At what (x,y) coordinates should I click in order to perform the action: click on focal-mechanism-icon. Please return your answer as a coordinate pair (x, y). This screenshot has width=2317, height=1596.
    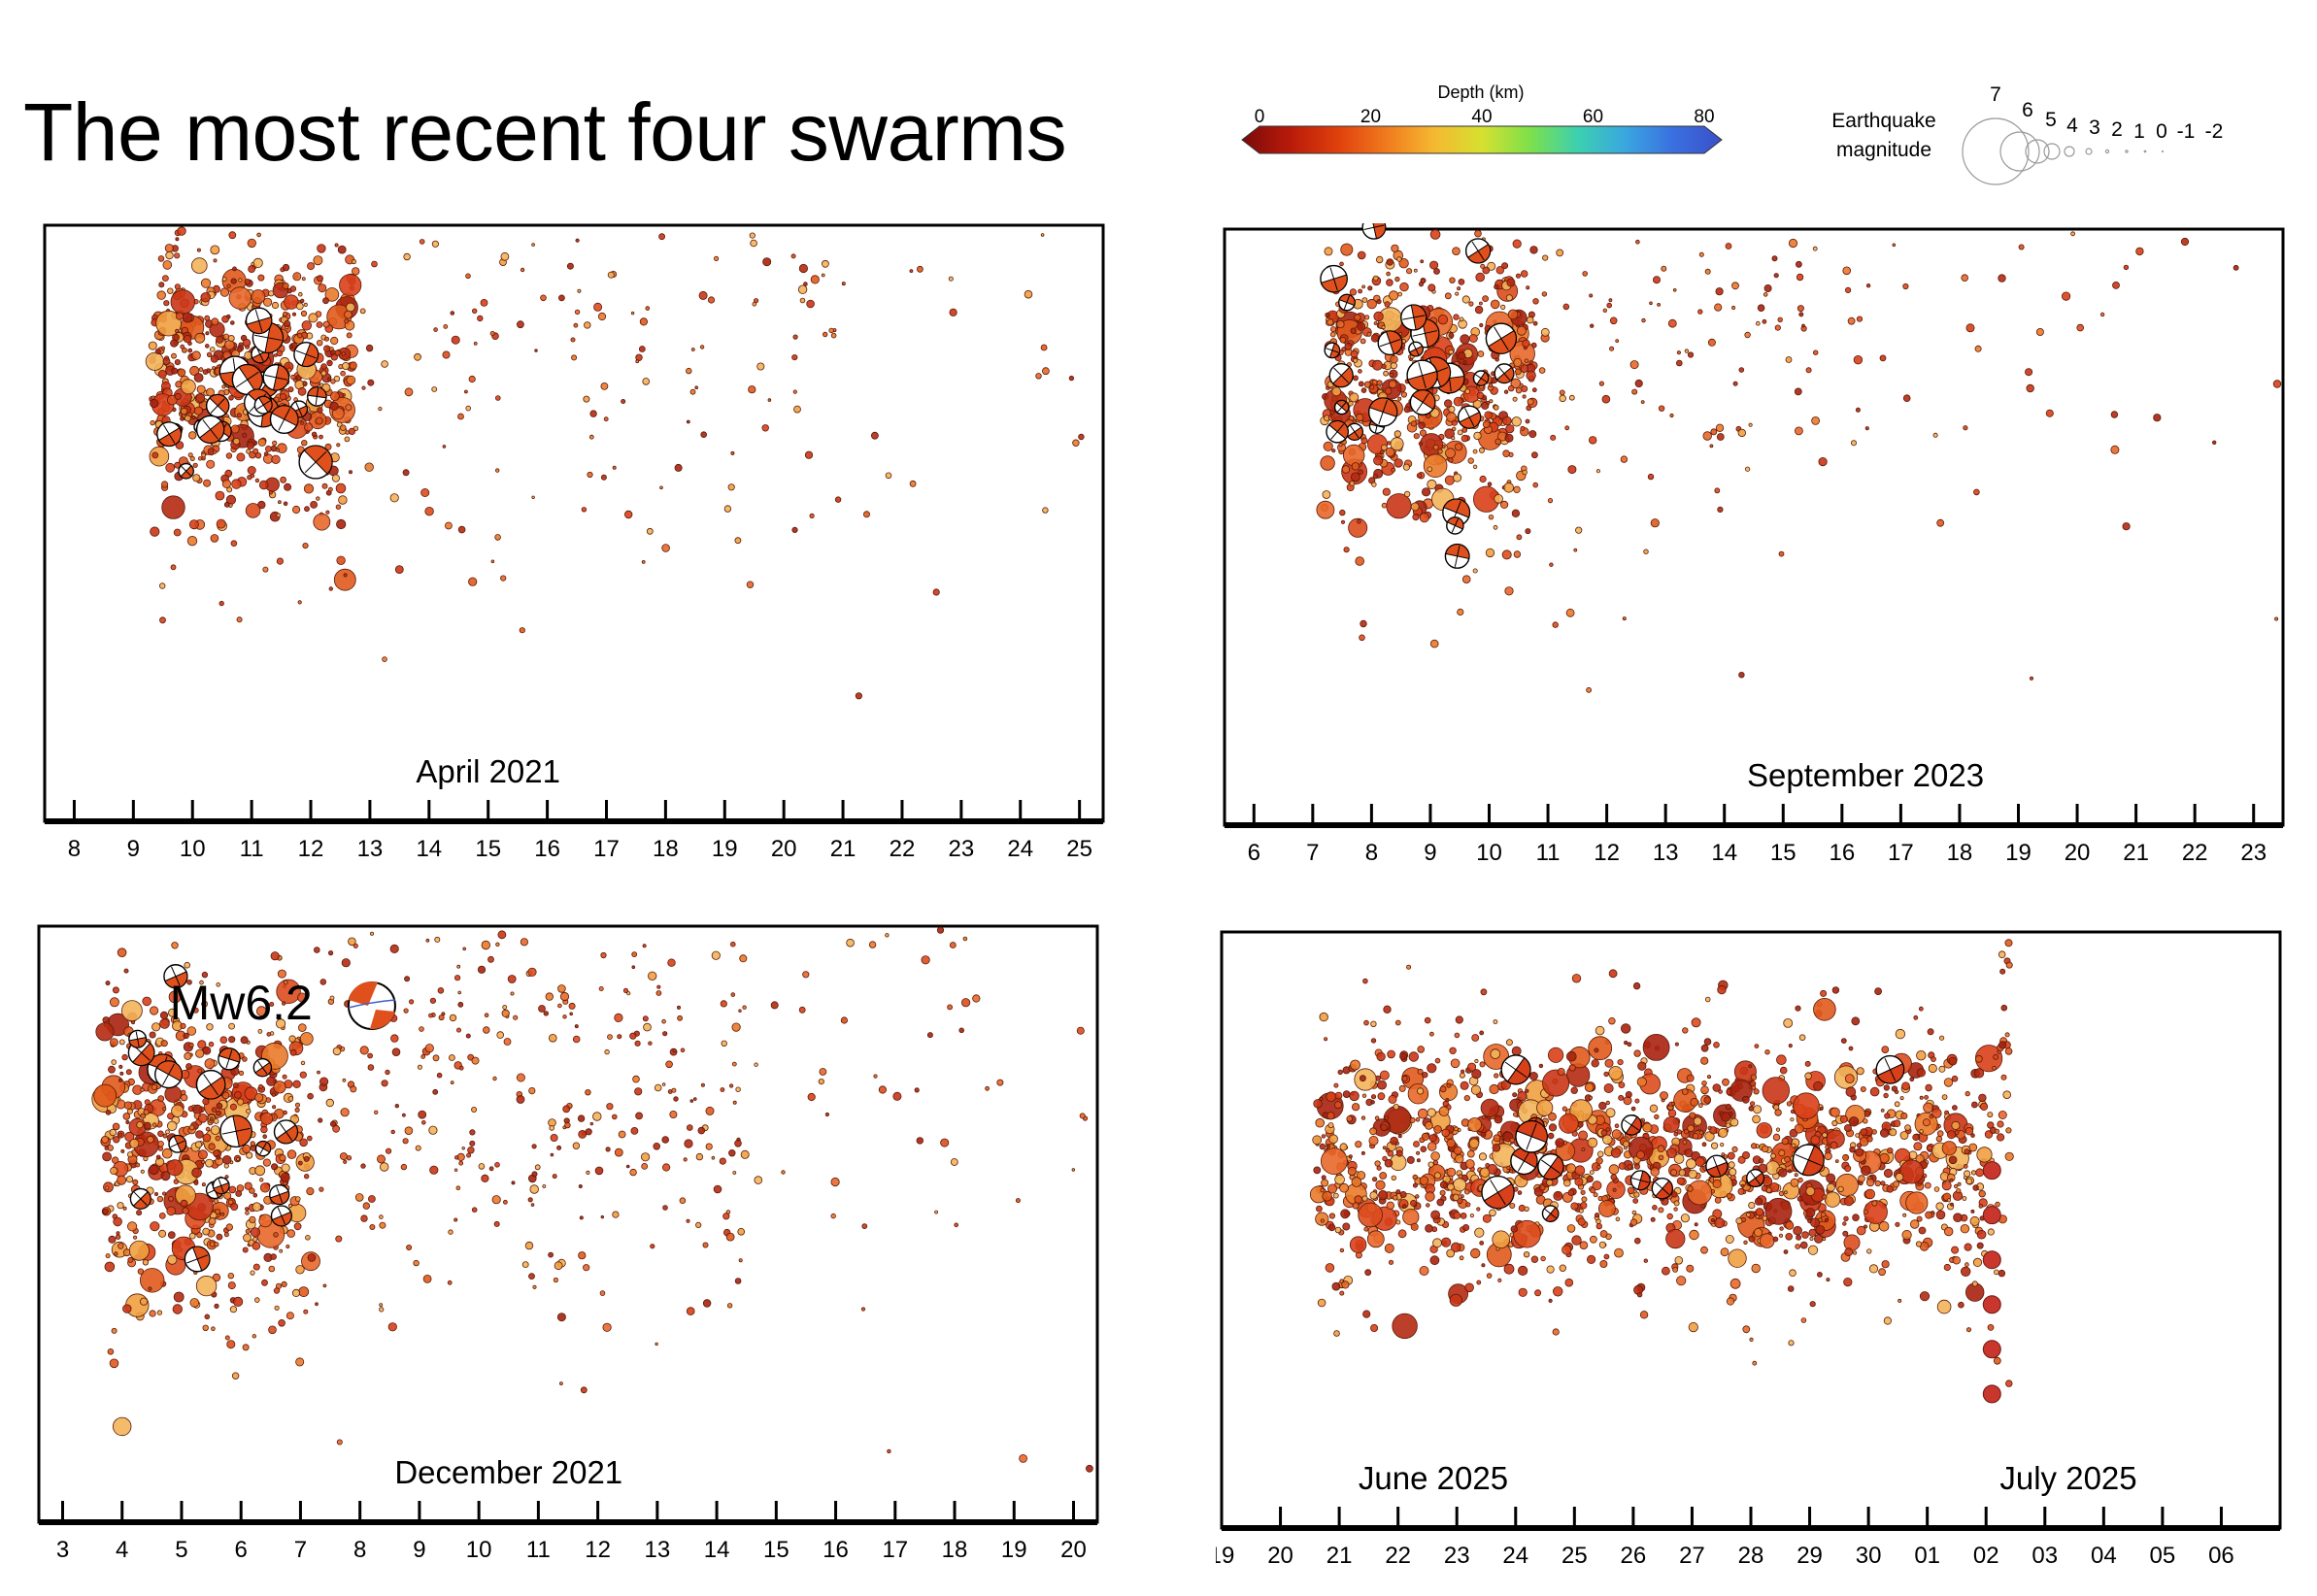
    Looking at the image, I should click on (138, 1038).